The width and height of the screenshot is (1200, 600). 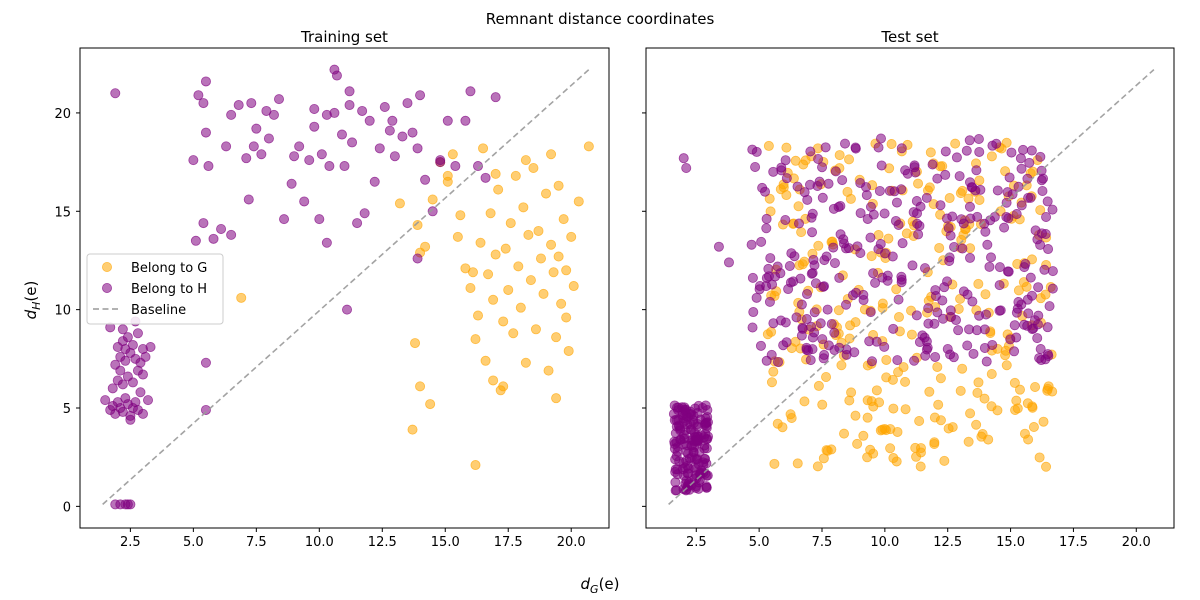 What do you see at coordinates (1010, 542) in the screenshot?
I see `test-xtick-label: 15.0` at bounding box center [1010, 542].